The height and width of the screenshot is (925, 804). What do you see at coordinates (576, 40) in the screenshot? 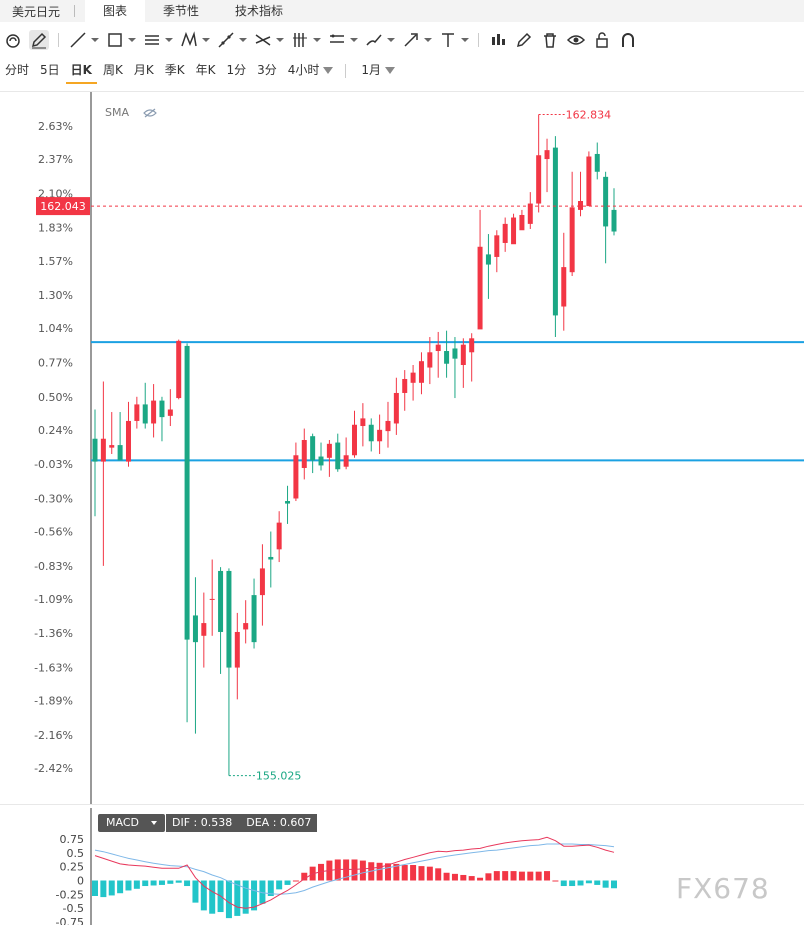
I see `eye-icon` at bounding box center [576, 40].